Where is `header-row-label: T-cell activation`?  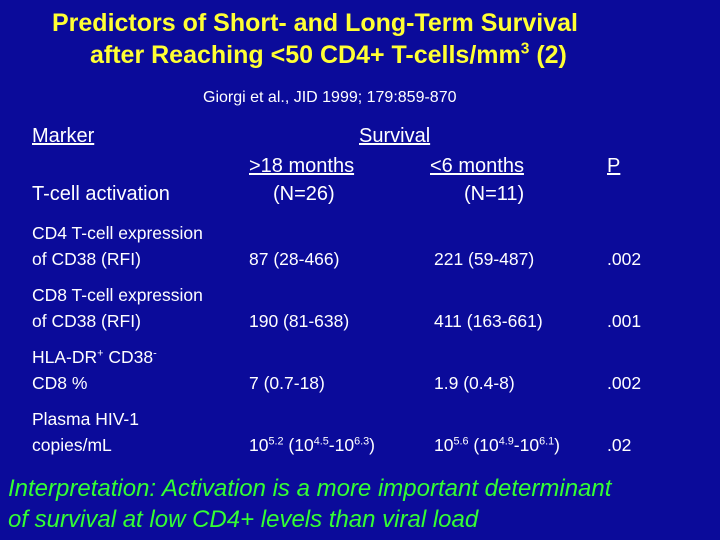
header-row-label: T-cell activation is located at coordinates (101, 194).